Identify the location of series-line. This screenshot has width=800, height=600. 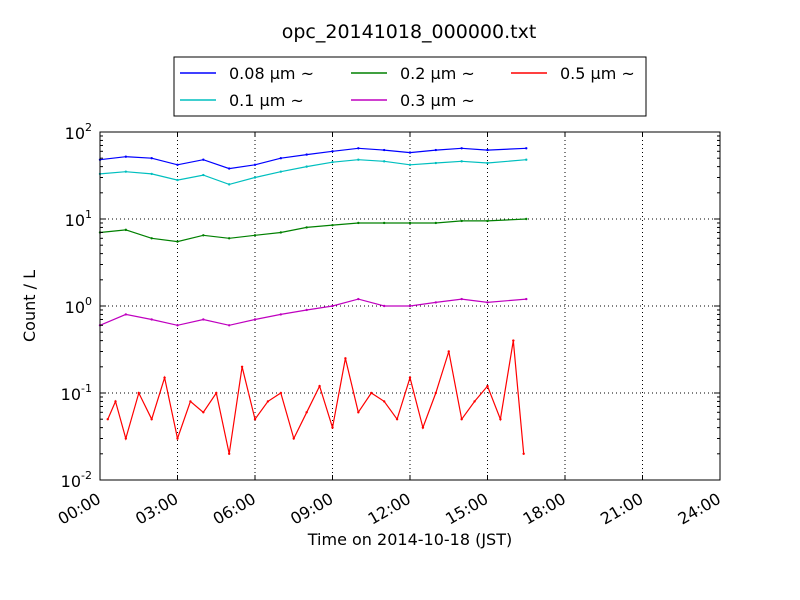
(316, 397).